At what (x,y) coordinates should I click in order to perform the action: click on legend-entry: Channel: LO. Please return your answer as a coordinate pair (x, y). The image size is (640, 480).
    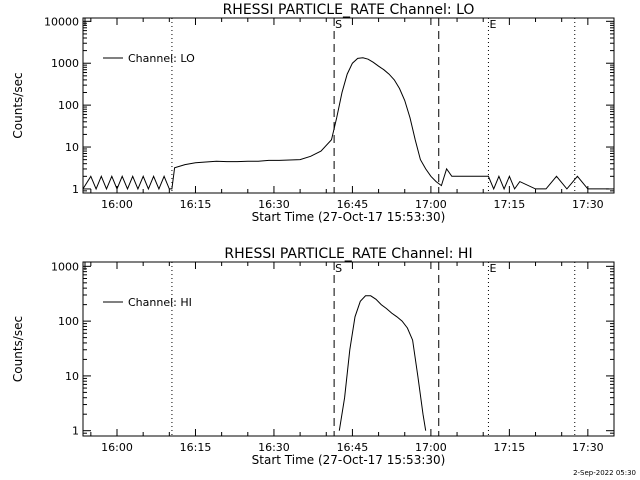
    Looking at the image, I should click on (161, 58).